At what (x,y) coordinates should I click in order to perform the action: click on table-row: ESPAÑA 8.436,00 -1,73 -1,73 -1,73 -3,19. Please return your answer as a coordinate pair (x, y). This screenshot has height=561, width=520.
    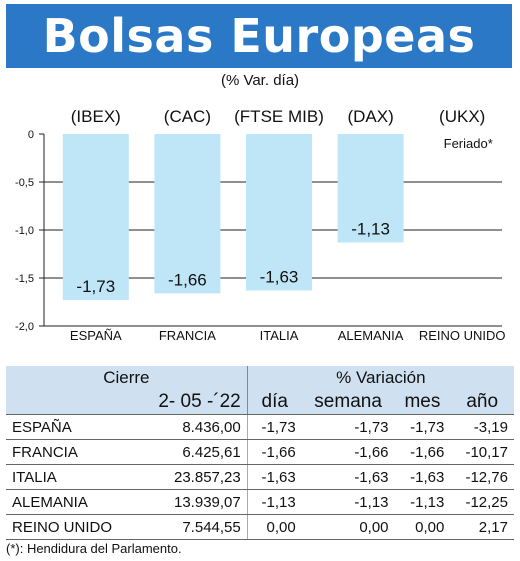
    Looking at the image, I should click on (260, 427).